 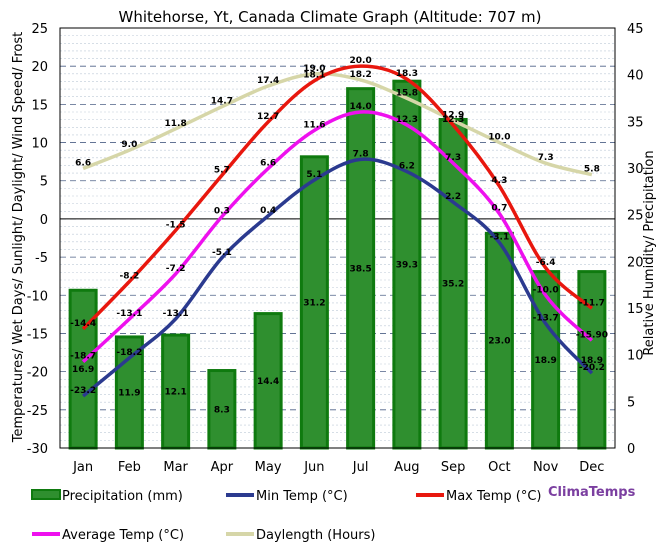 What do you see at coordinates (268, 81) in the screenshot?
I see `data-label: 17.4` at bounding box center [268, 81].